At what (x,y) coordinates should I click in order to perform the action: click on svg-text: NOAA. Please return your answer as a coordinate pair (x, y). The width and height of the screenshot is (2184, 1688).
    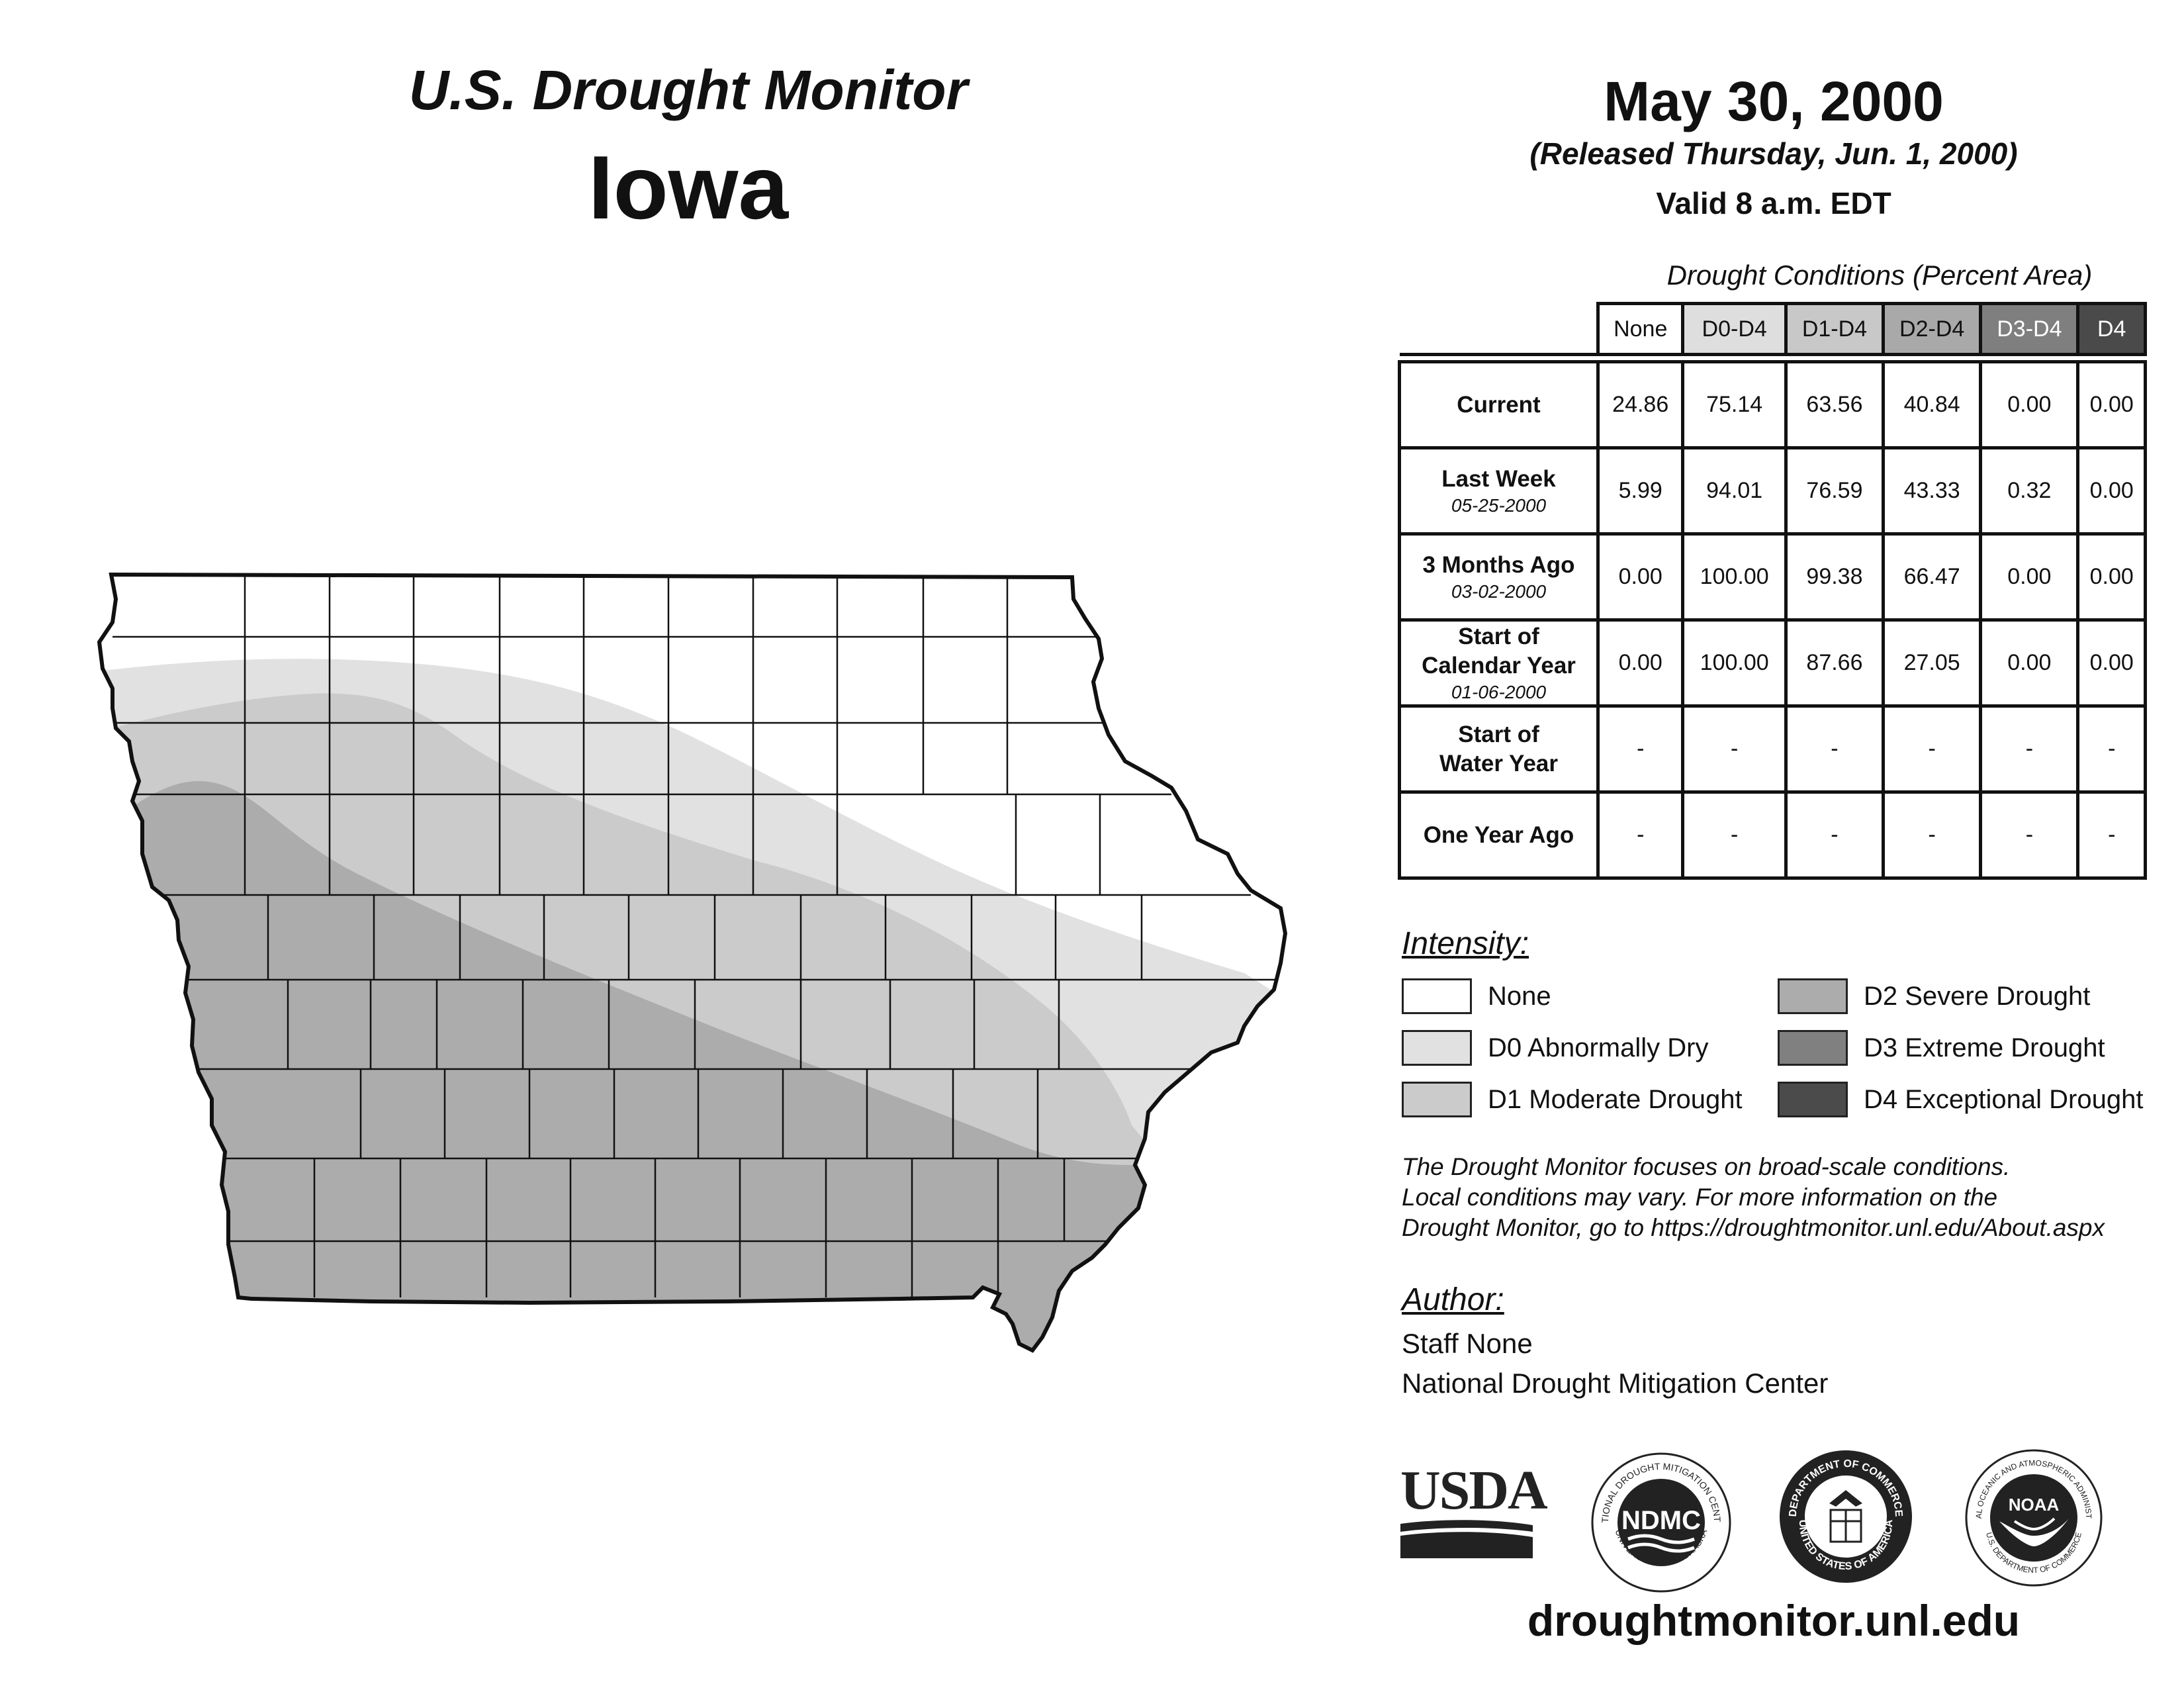
    Looking at the image, I should click on (2034, 1505).